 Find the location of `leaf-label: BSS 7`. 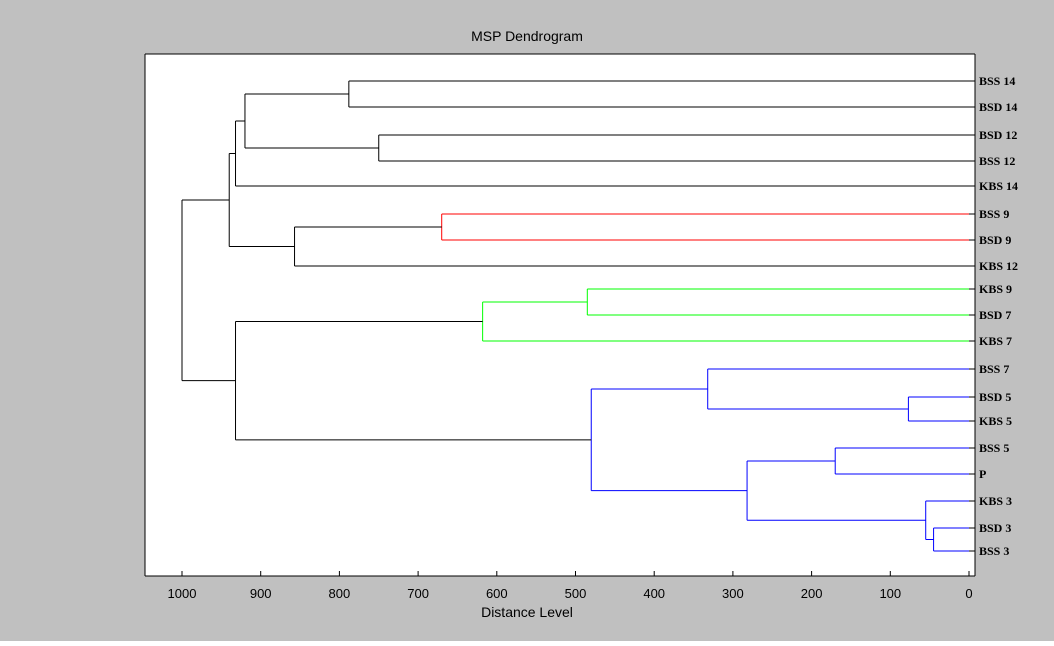

leaf-label: BSS 7 is located at coordinates (994, 369).